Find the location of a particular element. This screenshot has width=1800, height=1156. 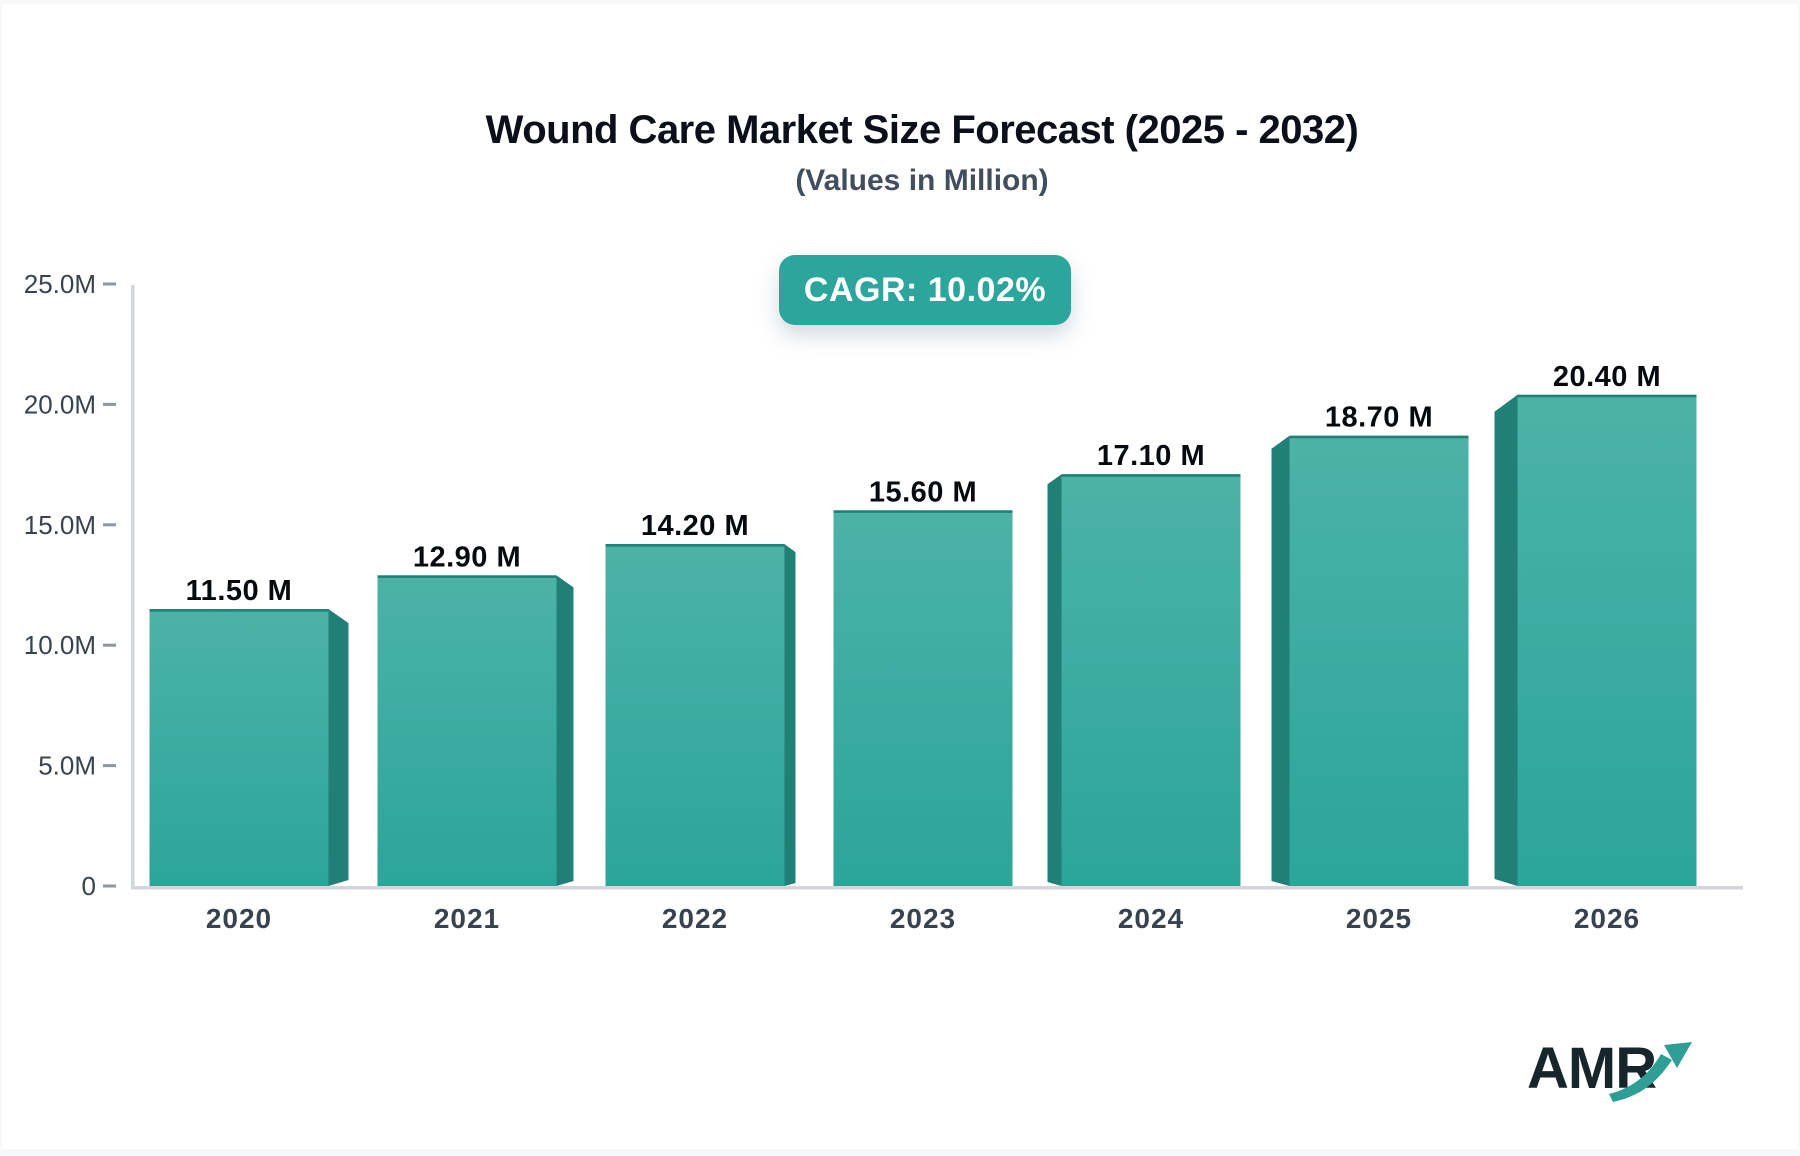

bar-2026 is located at coordinates (1607, 640).